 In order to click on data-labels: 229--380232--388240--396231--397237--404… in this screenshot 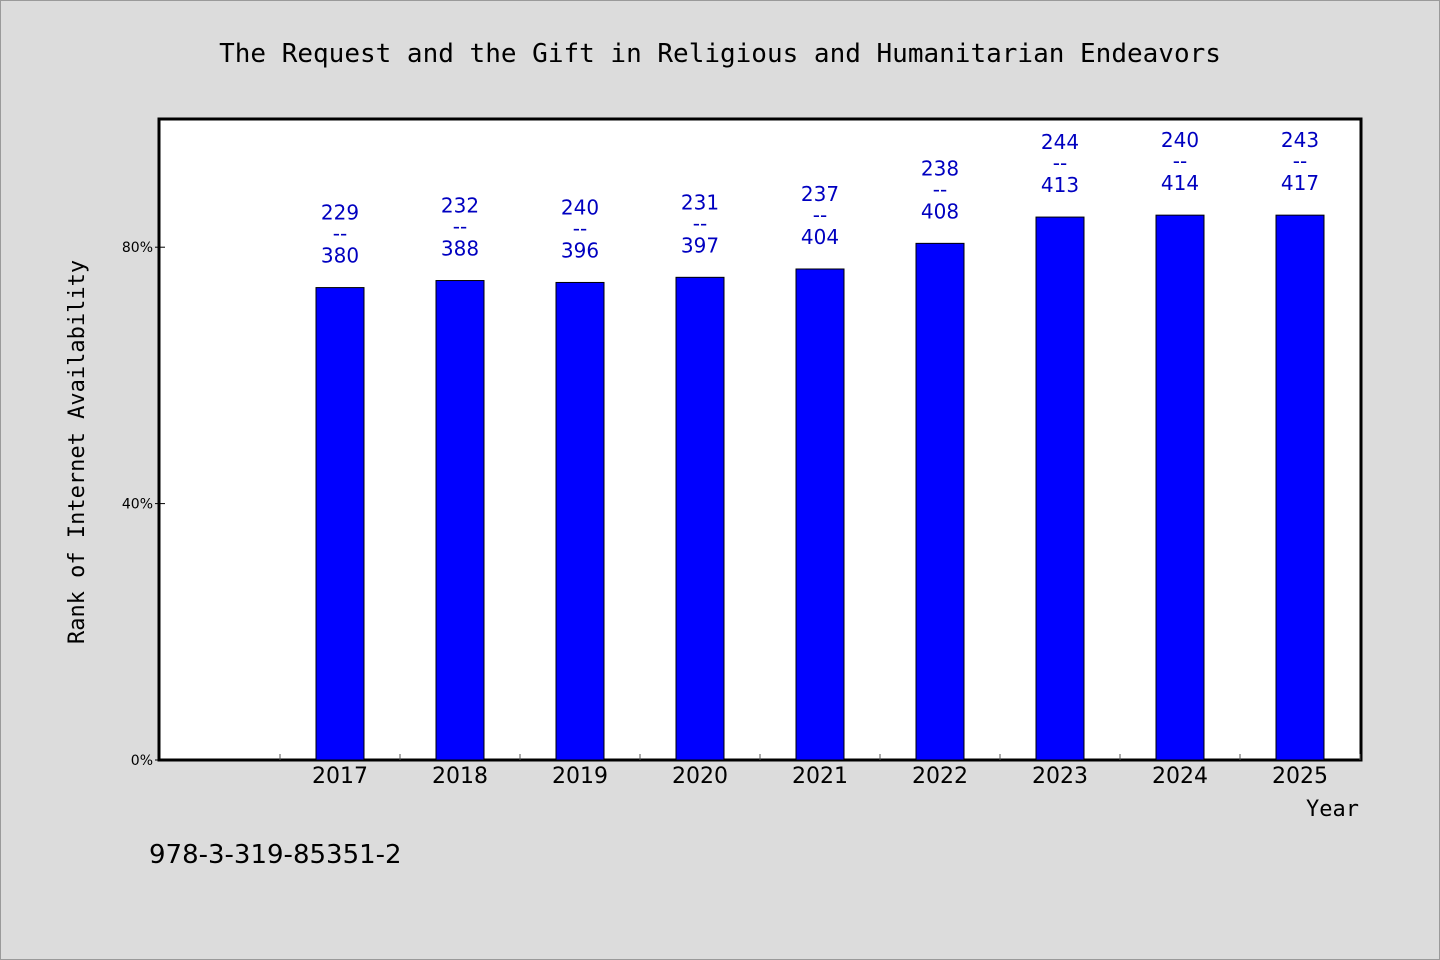, I will do `click(820, 197)`.